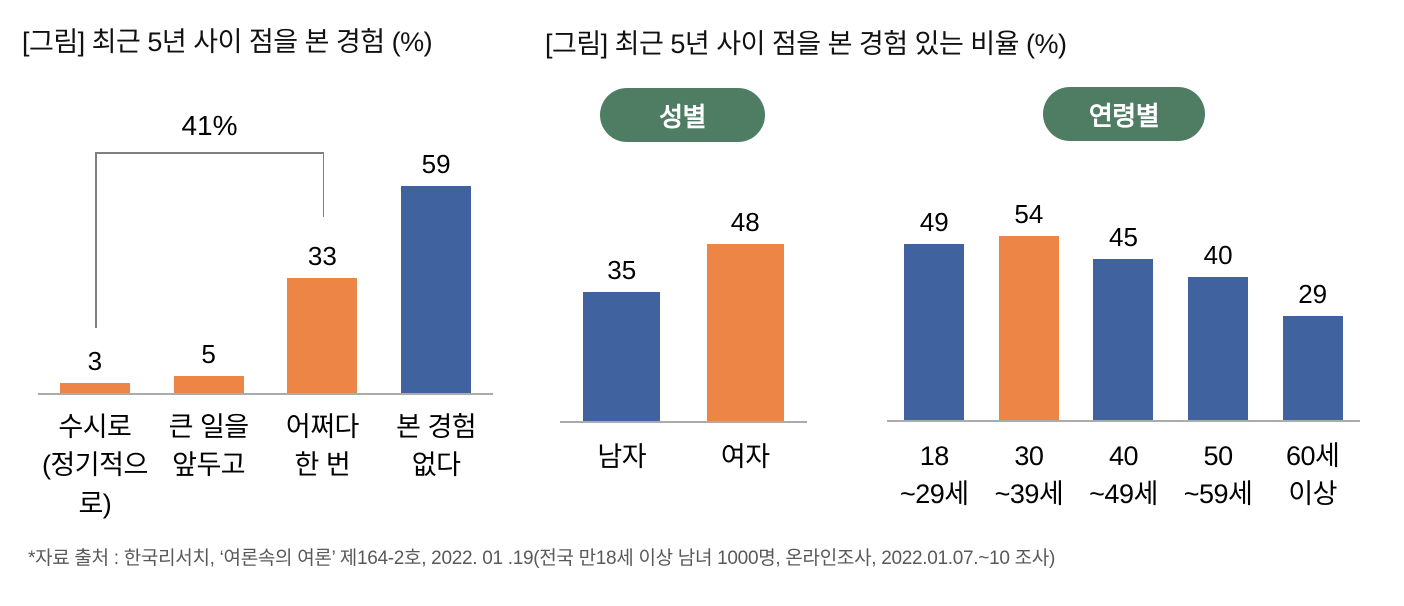  I want to click on bar-column-experience-3: 59, so click(436, 257).